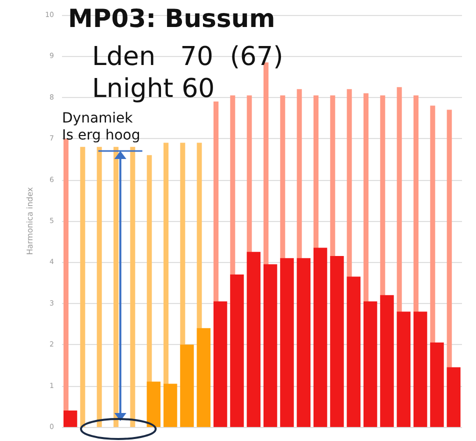 The width and height of the screenshot is (476, 441). Describe the element at coordinates (153, 89) in the screenshot. I see `annotation: Lnight 60` at that location.